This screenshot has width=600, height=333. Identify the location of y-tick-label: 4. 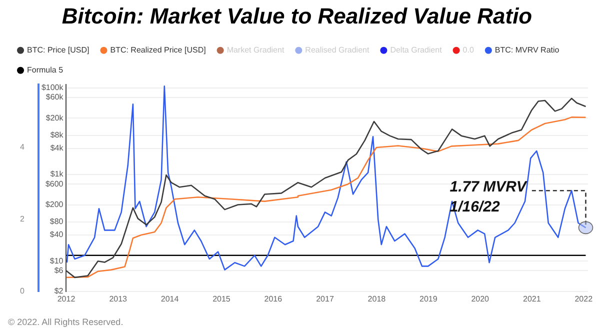
(22, 147).